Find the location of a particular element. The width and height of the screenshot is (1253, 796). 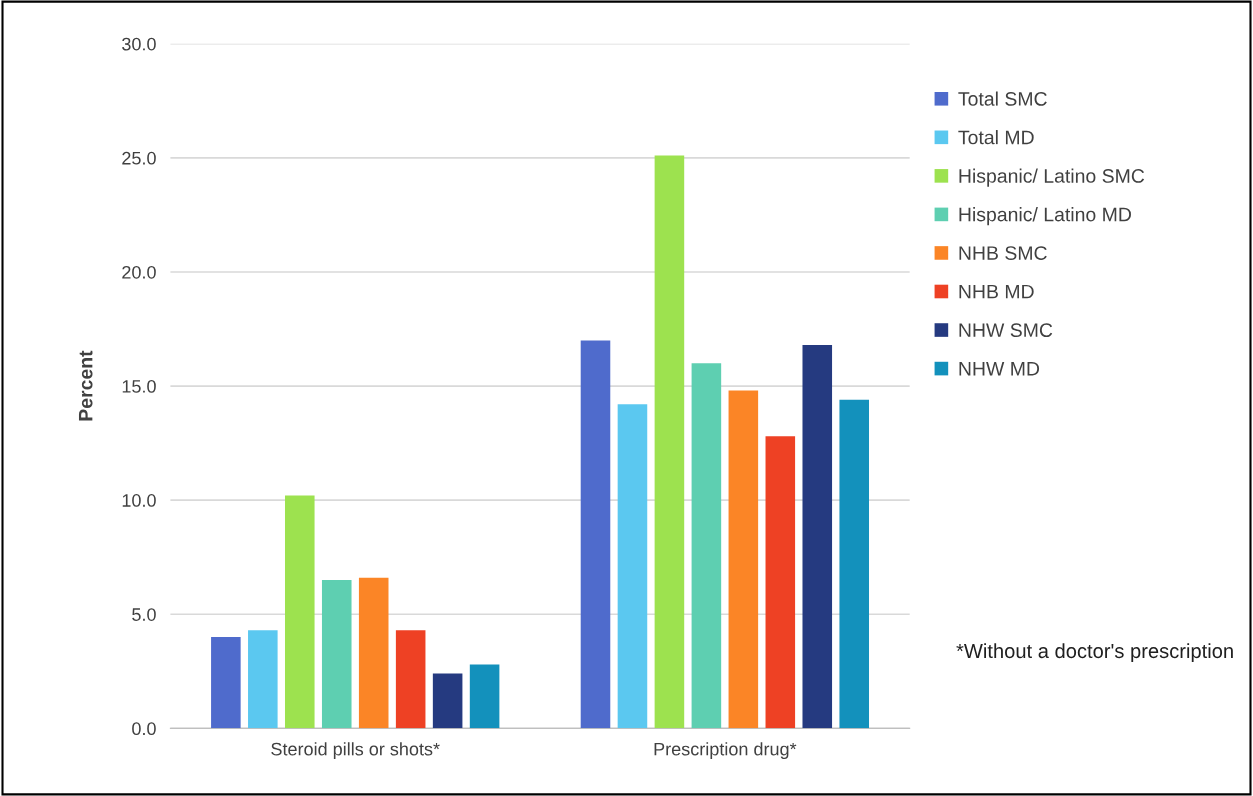

x-tick-label: Steroid pills or shots* is located at coordinates (355, 751).